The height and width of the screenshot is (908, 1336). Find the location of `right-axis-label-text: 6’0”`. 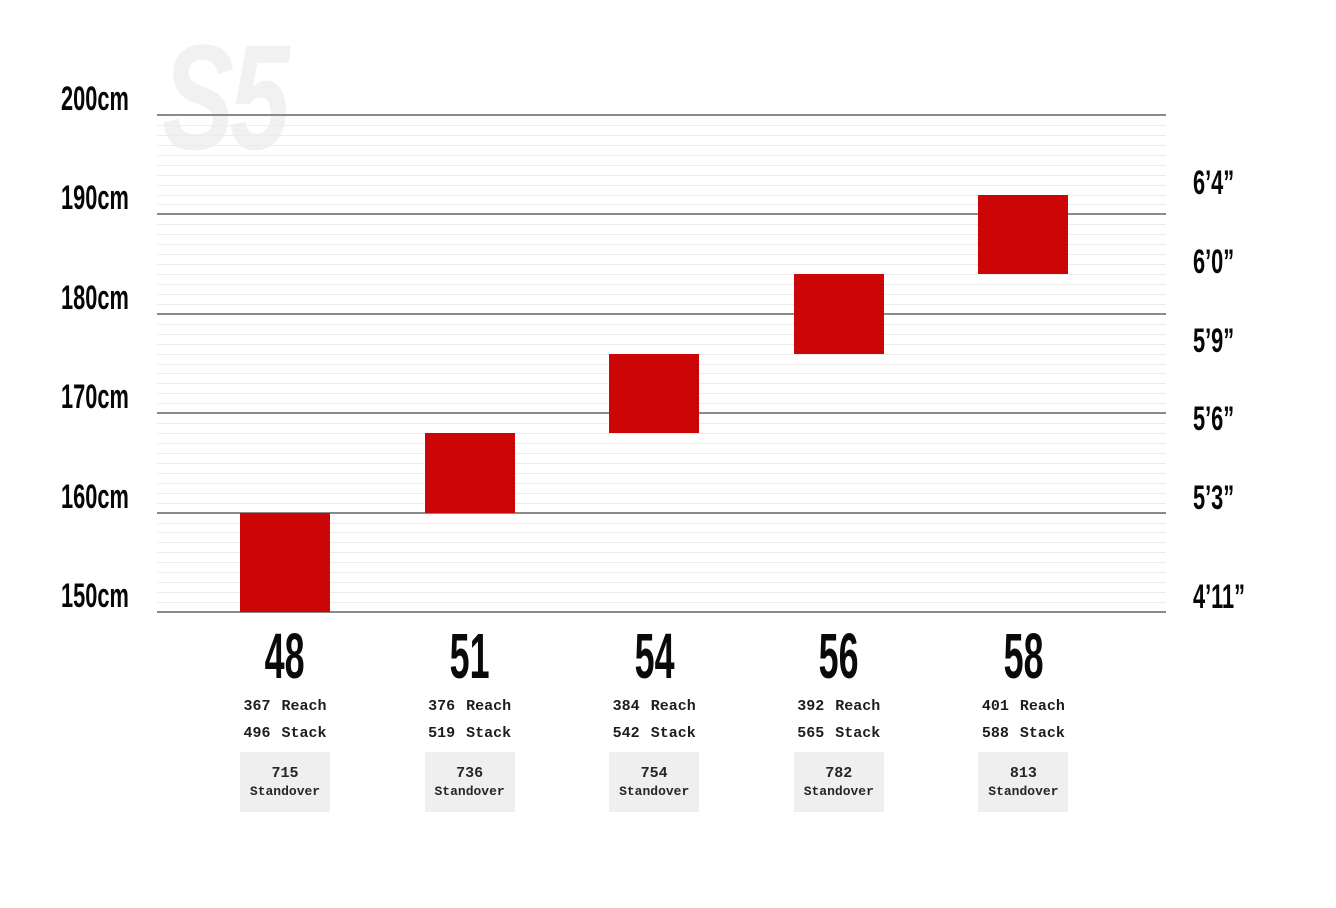

right-axis-label-text: 6’0” is located at coordinates (1214, 262).